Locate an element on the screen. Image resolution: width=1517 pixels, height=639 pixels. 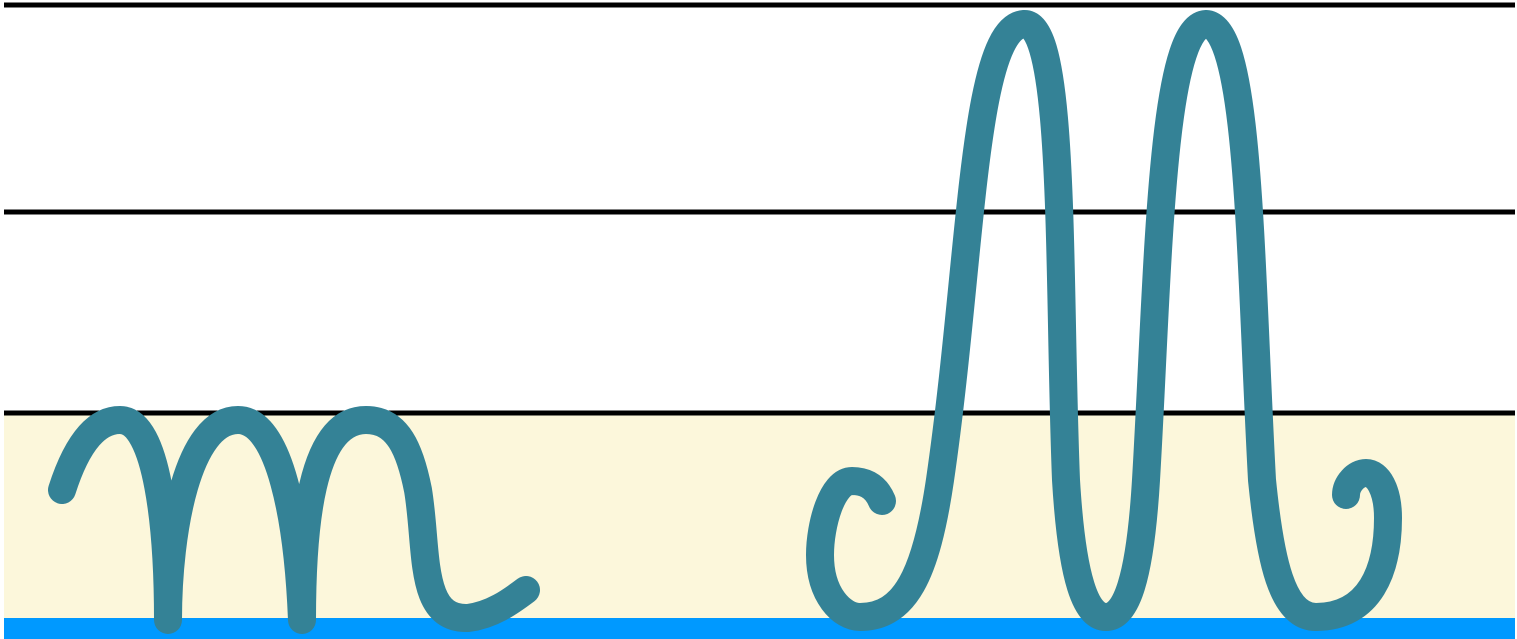
lowercase-m-letter is located at coordinates (294, 520).